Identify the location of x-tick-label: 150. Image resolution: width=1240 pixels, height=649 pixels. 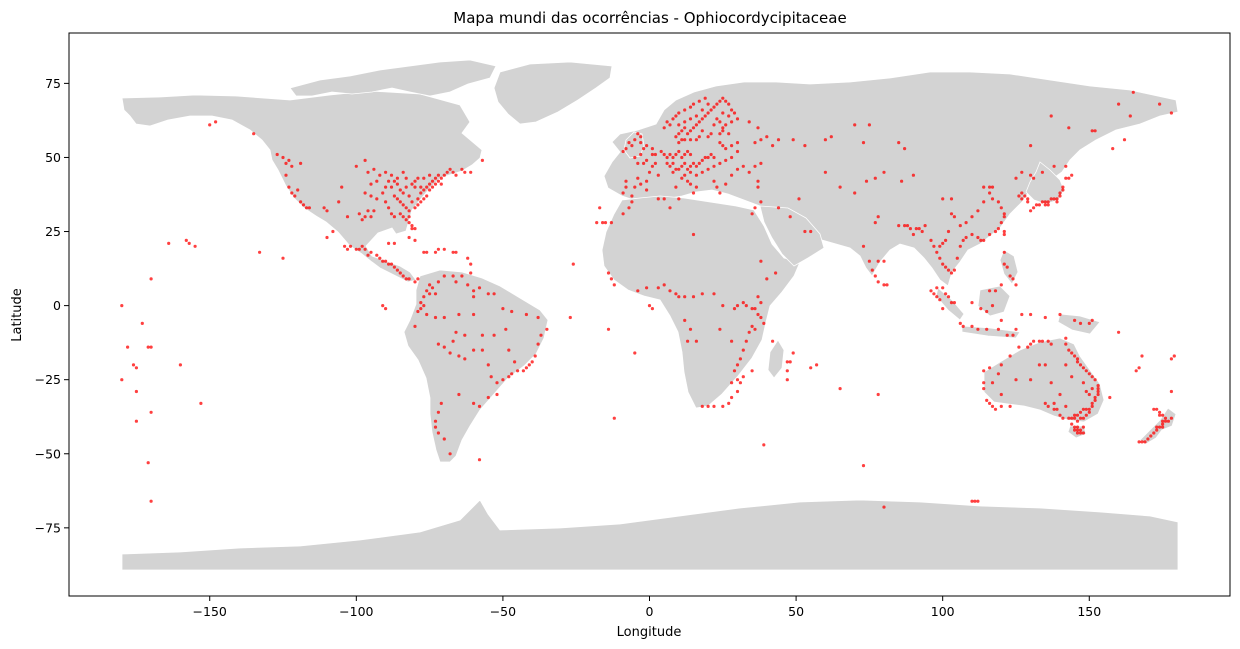
(1089, 611).